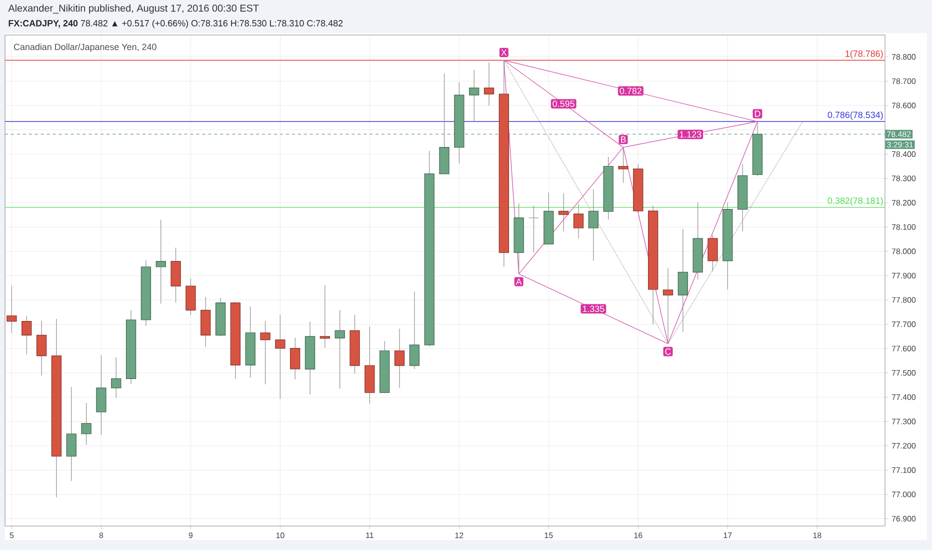 This screenshot has width=932, height=550. Describe the element at coordinates (504, 52) in the screenshot. I see `annotation: X` at that location.